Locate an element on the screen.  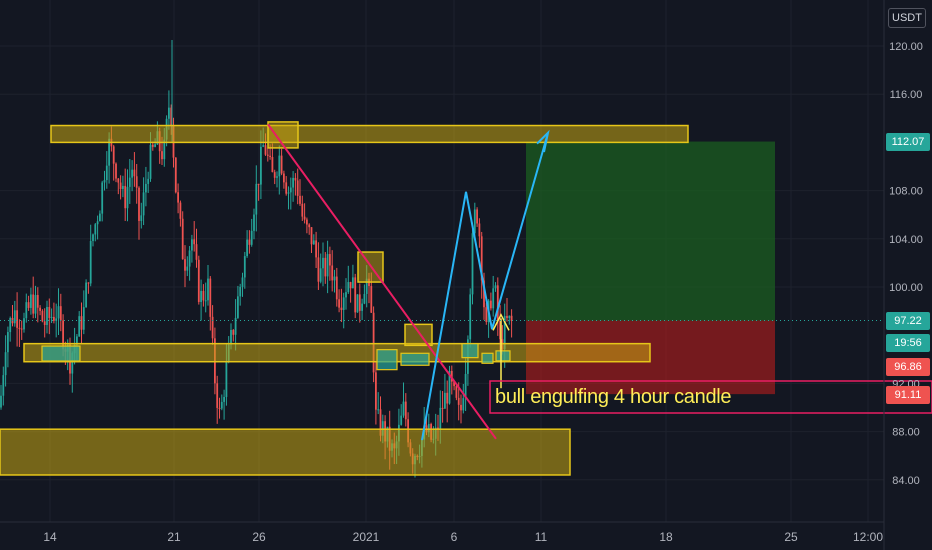
y-tick-label: 100.00 is located at coordinates (906, 288).